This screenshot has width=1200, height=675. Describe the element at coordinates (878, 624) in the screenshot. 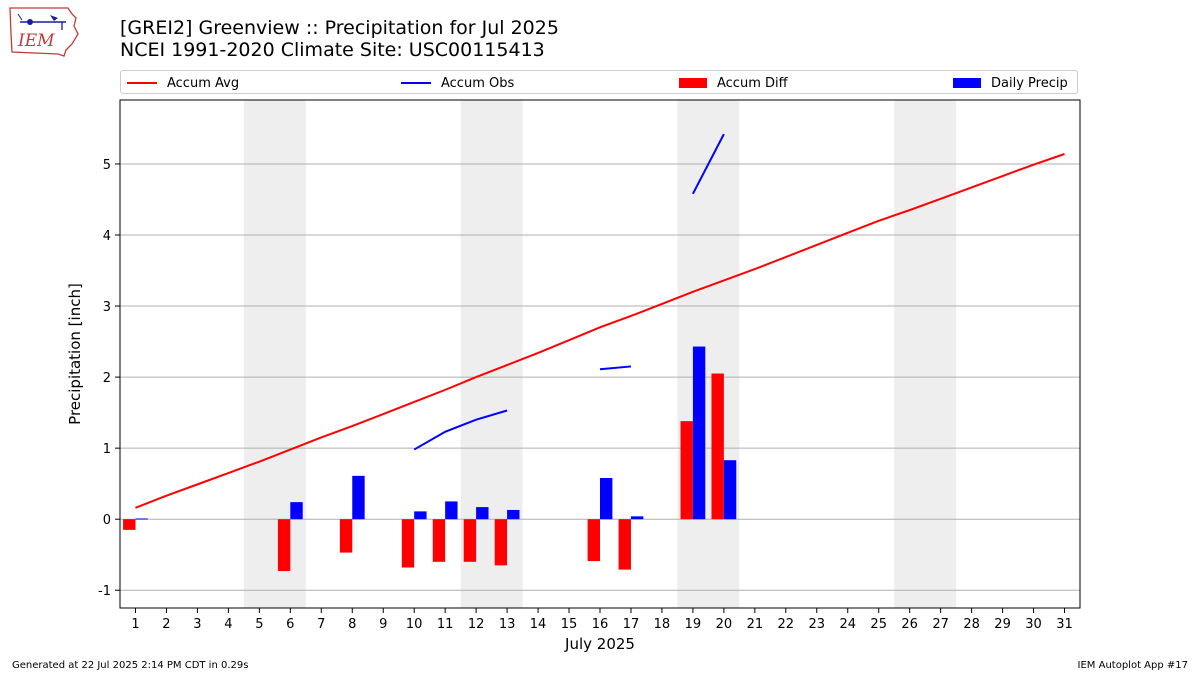

I see `x-tick-label: 25` at that location.